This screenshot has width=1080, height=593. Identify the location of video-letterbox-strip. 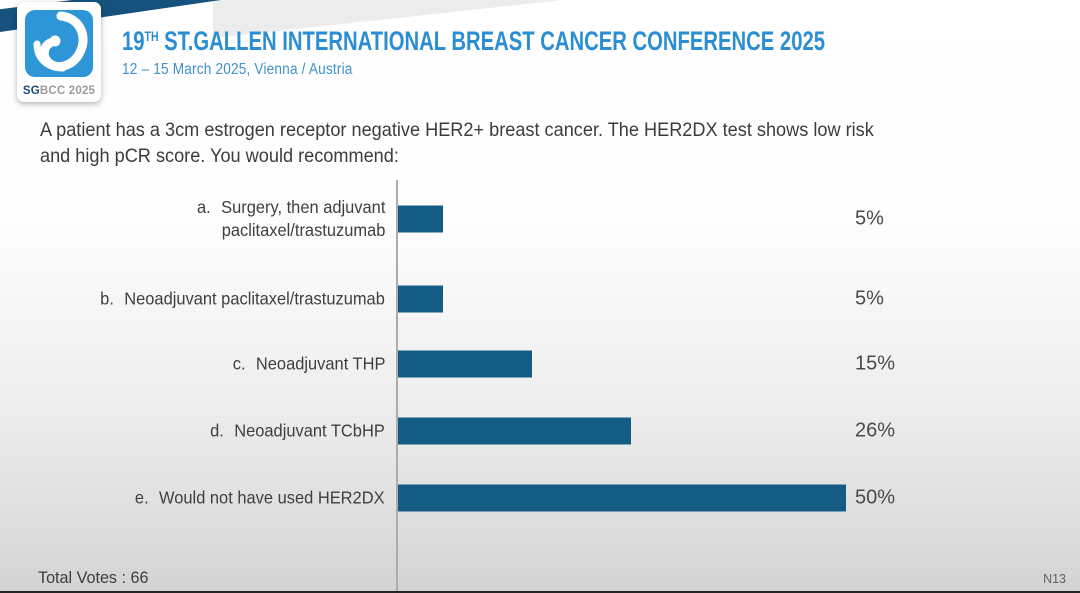
(540, 592).